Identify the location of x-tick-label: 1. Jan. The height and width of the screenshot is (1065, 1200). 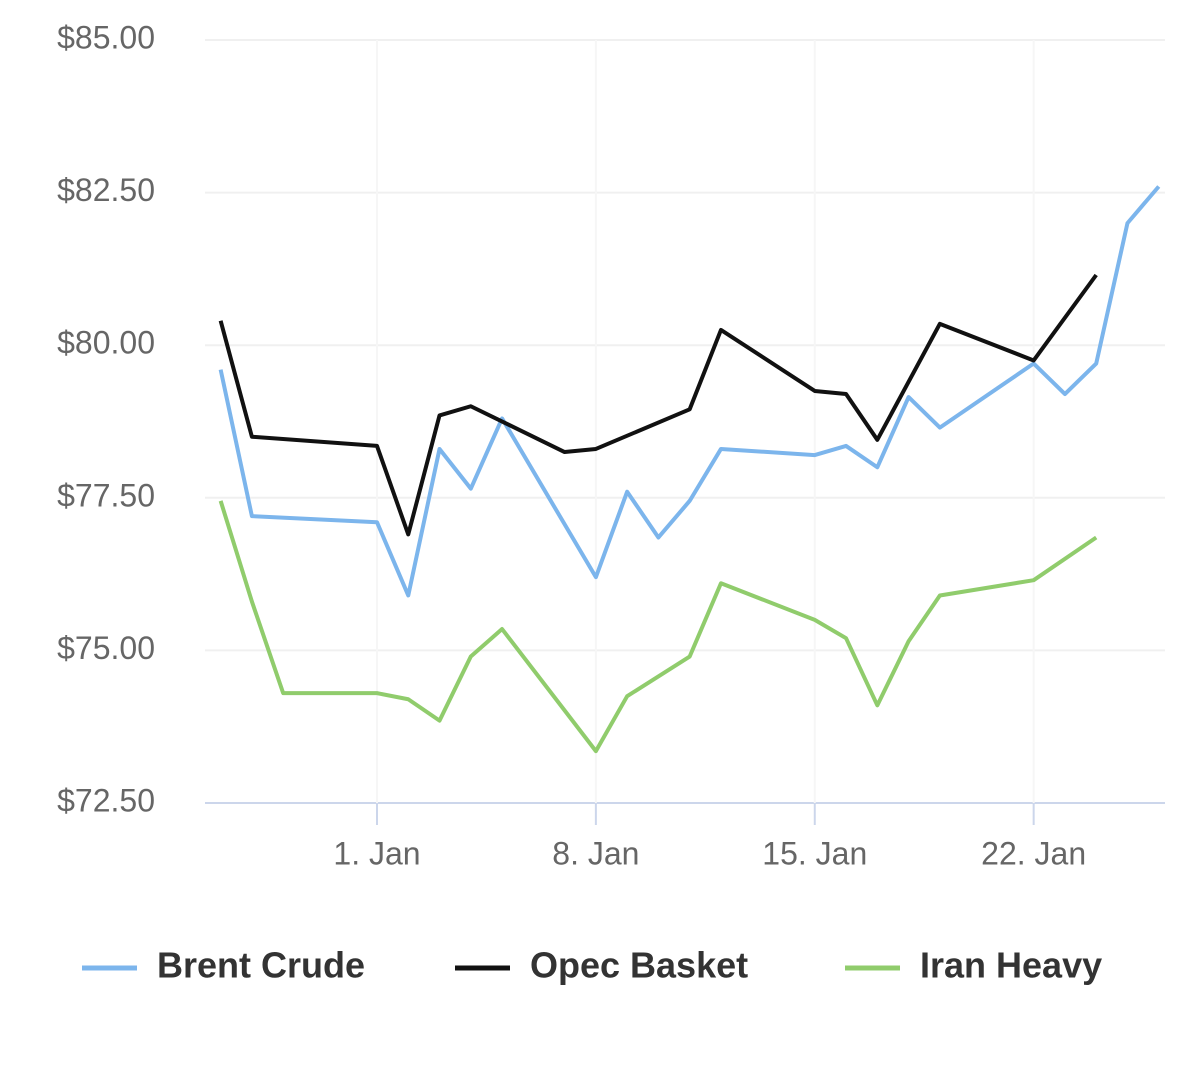
(376, 853).